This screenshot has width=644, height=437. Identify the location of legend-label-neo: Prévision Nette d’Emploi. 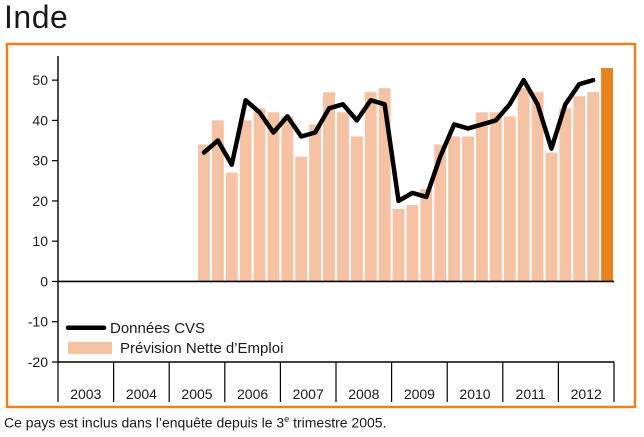
(201, 348).